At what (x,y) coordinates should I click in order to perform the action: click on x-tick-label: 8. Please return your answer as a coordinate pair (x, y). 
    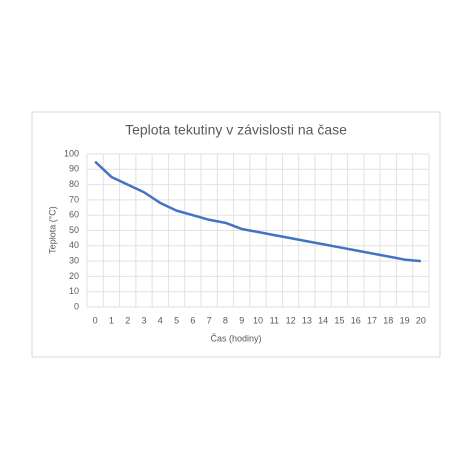
    Looking at the image, I should click on (225, 320).